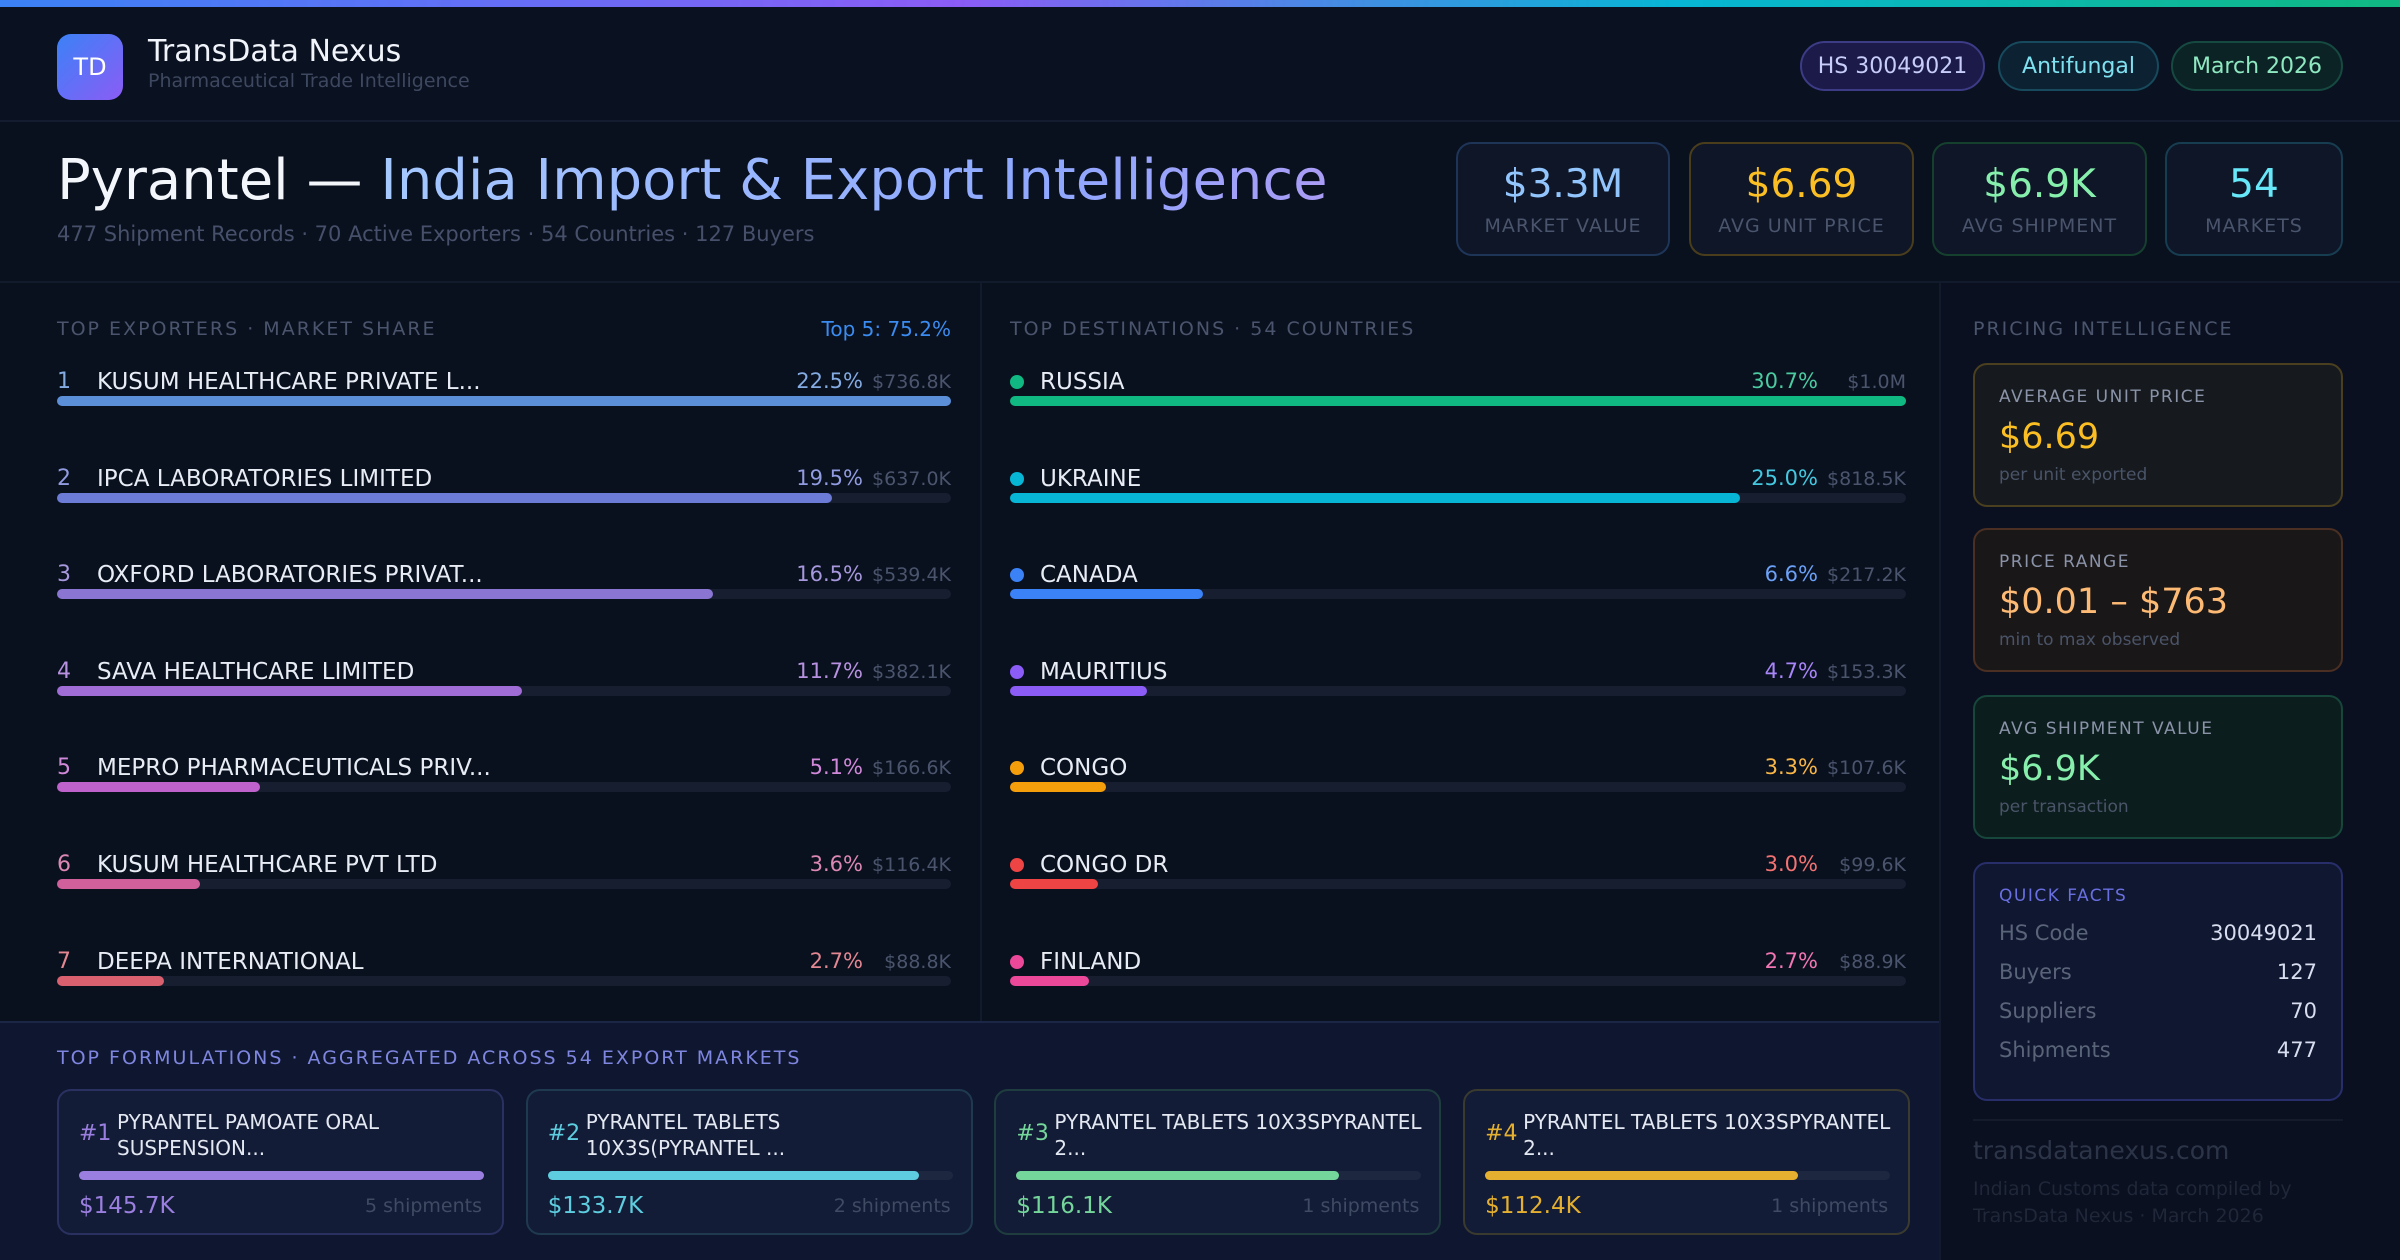  I want to click on fact-value: 477, so click(2296, 1050).